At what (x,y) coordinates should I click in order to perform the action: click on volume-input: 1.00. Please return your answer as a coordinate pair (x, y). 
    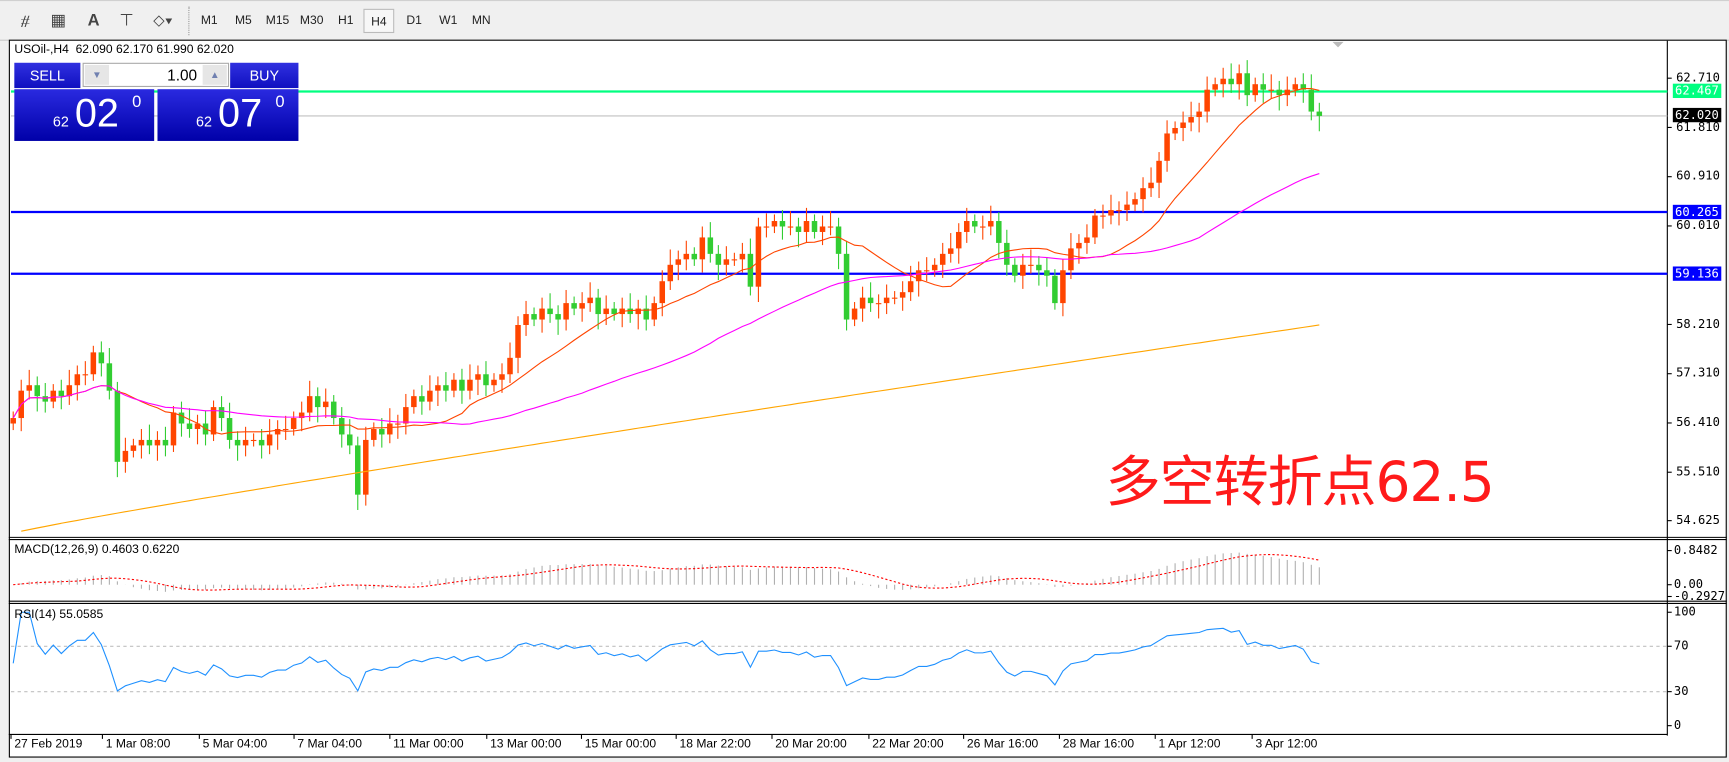
    Looking at the image, I should click on (182, 75).